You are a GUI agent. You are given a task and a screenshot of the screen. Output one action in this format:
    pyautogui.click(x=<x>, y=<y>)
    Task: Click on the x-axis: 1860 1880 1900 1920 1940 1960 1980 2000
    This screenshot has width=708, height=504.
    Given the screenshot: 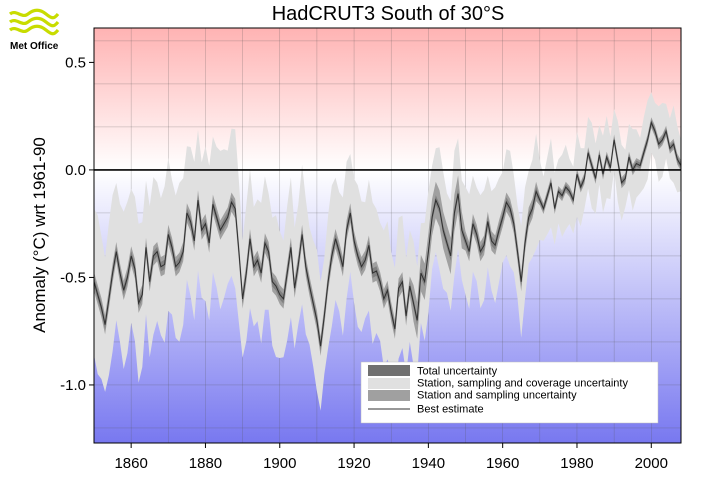 What is the action you would take?
    pyautogui.click(x=391, y=457)
    